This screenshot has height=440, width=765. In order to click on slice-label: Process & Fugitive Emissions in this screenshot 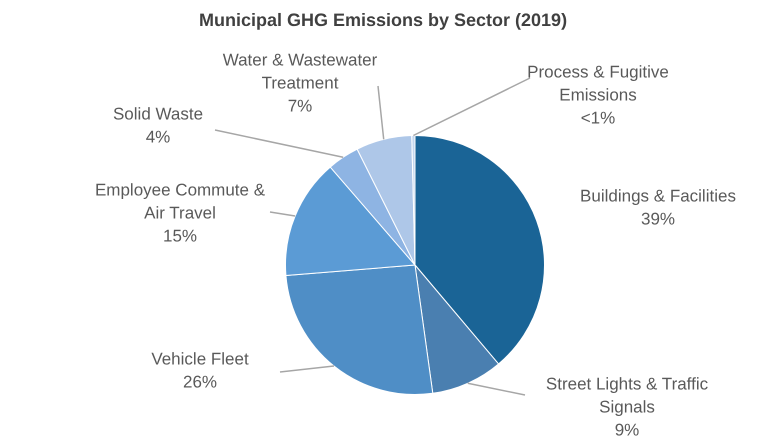, I will do `click(598, 83)`.